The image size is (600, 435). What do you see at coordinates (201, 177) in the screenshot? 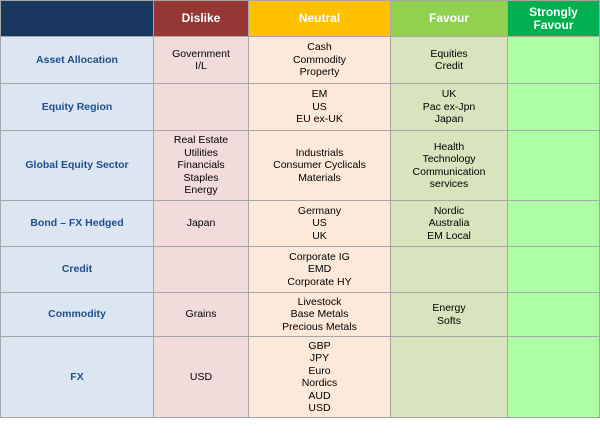
I see `cell-line: Staples` at bounding box center [201, 177].